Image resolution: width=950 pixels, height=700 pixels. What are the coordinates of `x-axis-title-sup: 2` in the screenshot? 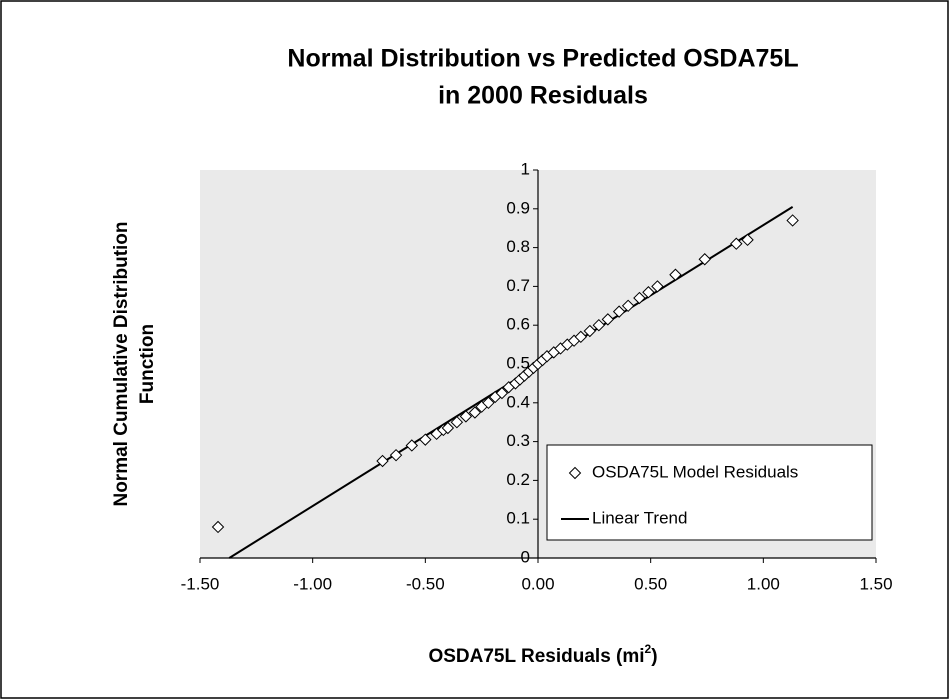 It's located at (648, 649).